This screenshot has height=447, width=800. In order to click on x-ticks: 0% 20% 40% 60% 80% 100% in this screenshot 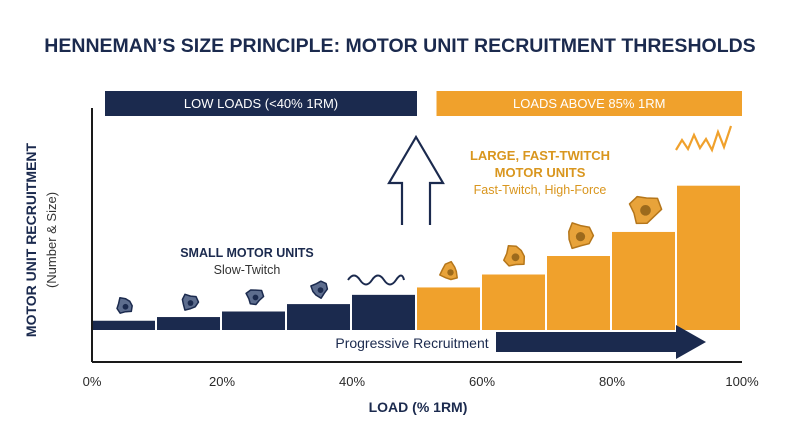, I will do `click(421, 381)`.